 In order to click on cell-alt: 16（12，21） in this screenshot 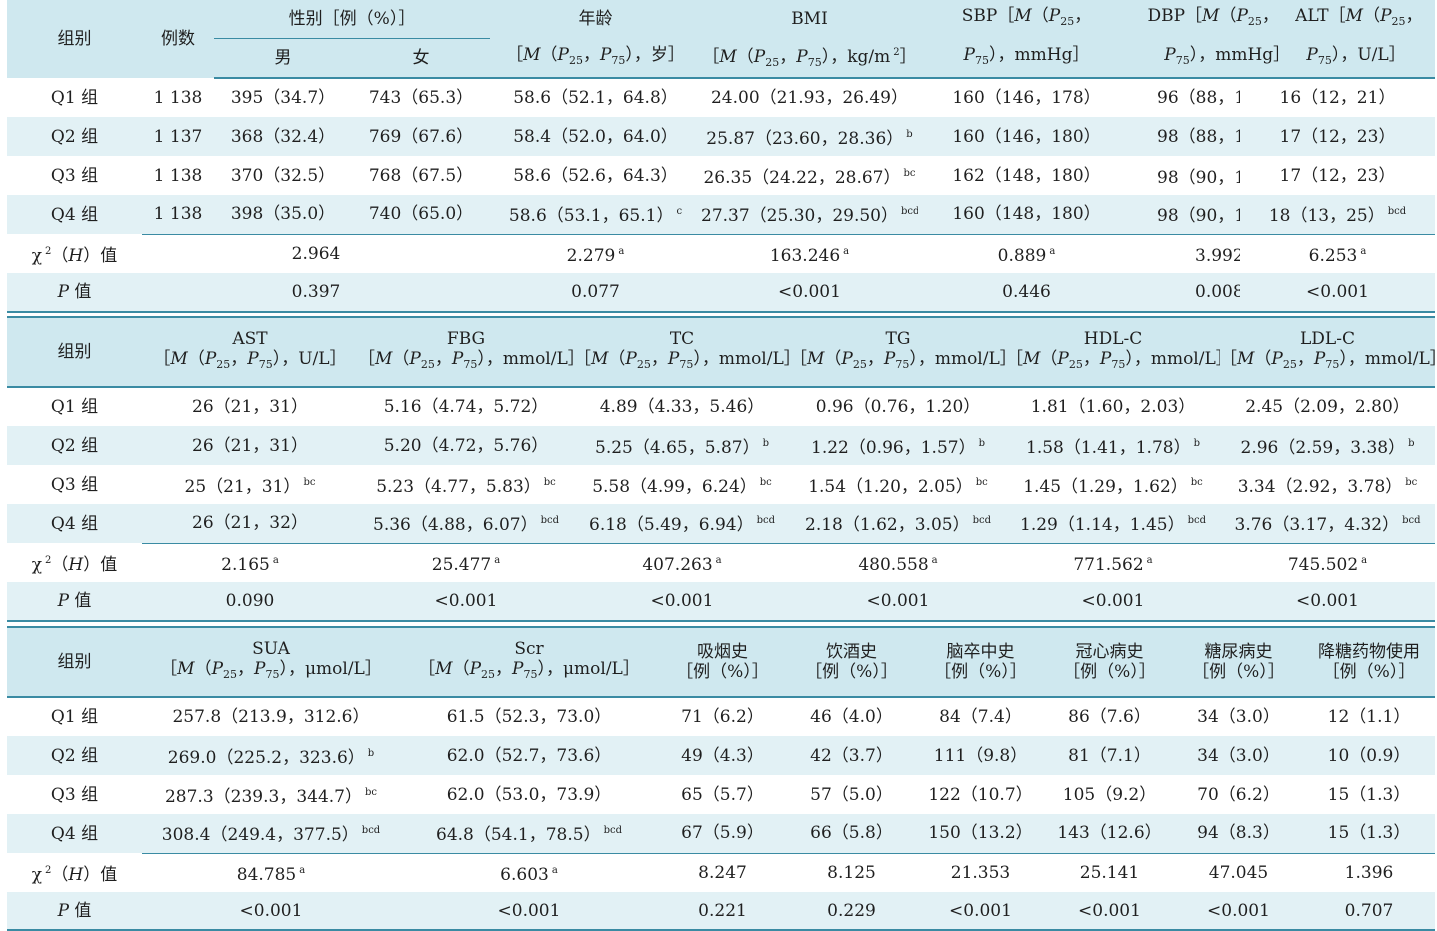, I will do `click(1337, 97)`.